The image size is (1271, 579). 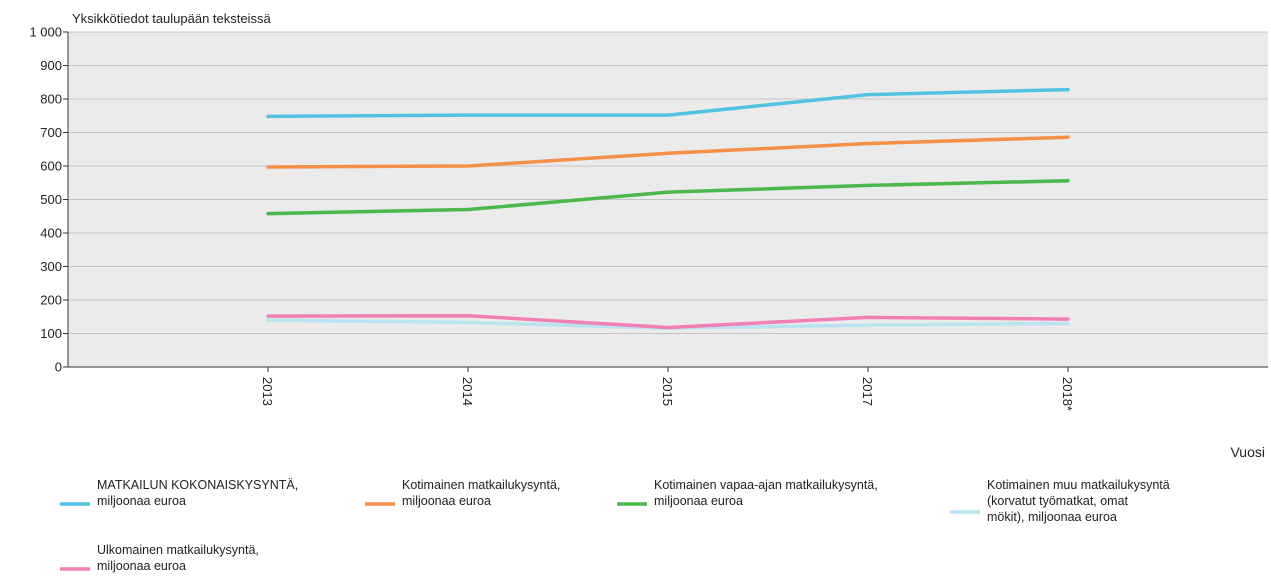 I want to click on x-tick-label: 2014, so click(x=467, y=391).